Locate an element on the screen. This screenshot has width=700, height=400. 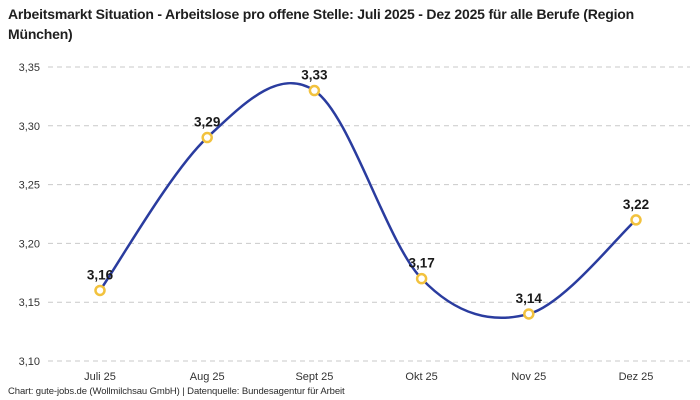
y-axis-tick-label: 3,20 is located at coordinates (29, 244).